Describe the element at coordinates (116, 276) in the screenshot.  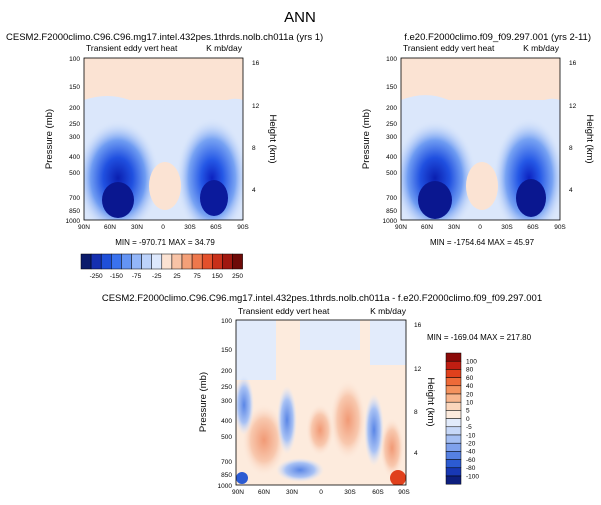
I see `shared-colorbar-label: -150` at that location.